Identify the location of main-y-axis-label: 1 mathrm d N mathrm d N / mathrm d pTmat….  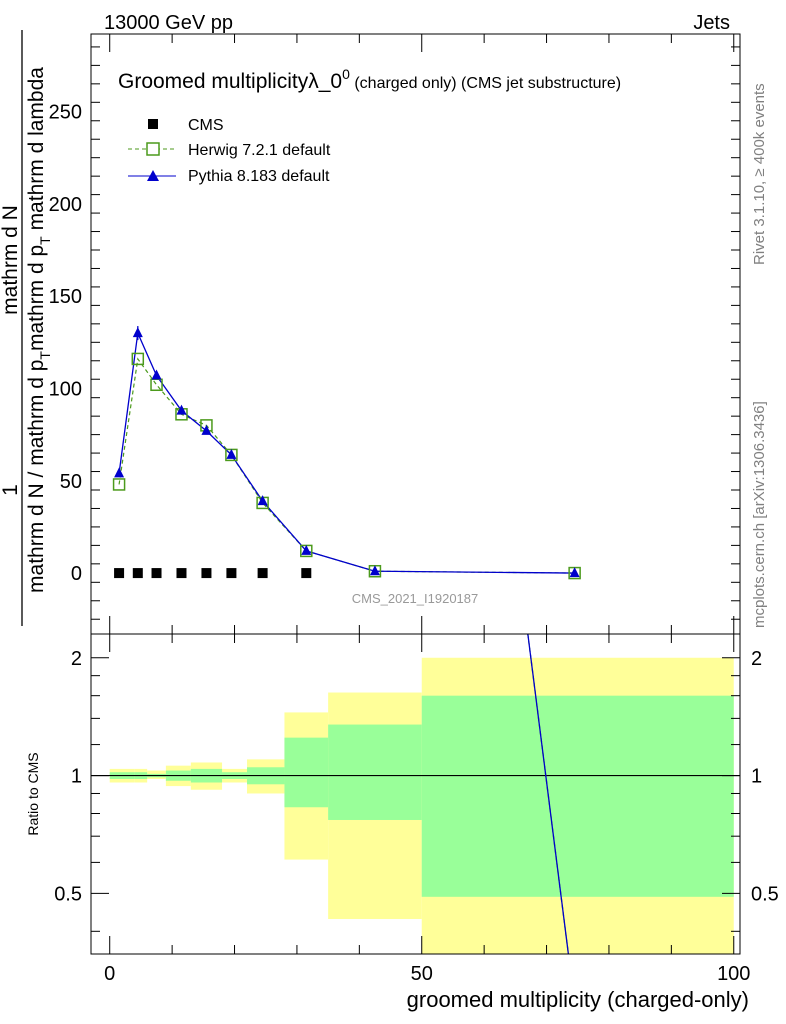
(26, 328).